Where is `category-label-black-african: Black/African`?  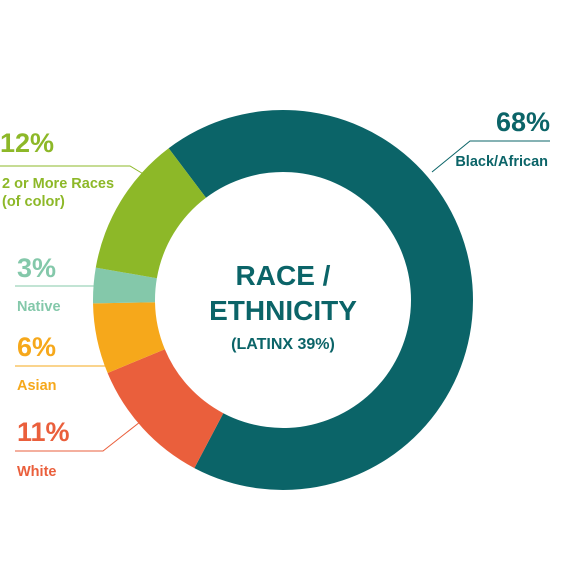
category-label-black-african: Black/African is located at coordinates (501, 162).